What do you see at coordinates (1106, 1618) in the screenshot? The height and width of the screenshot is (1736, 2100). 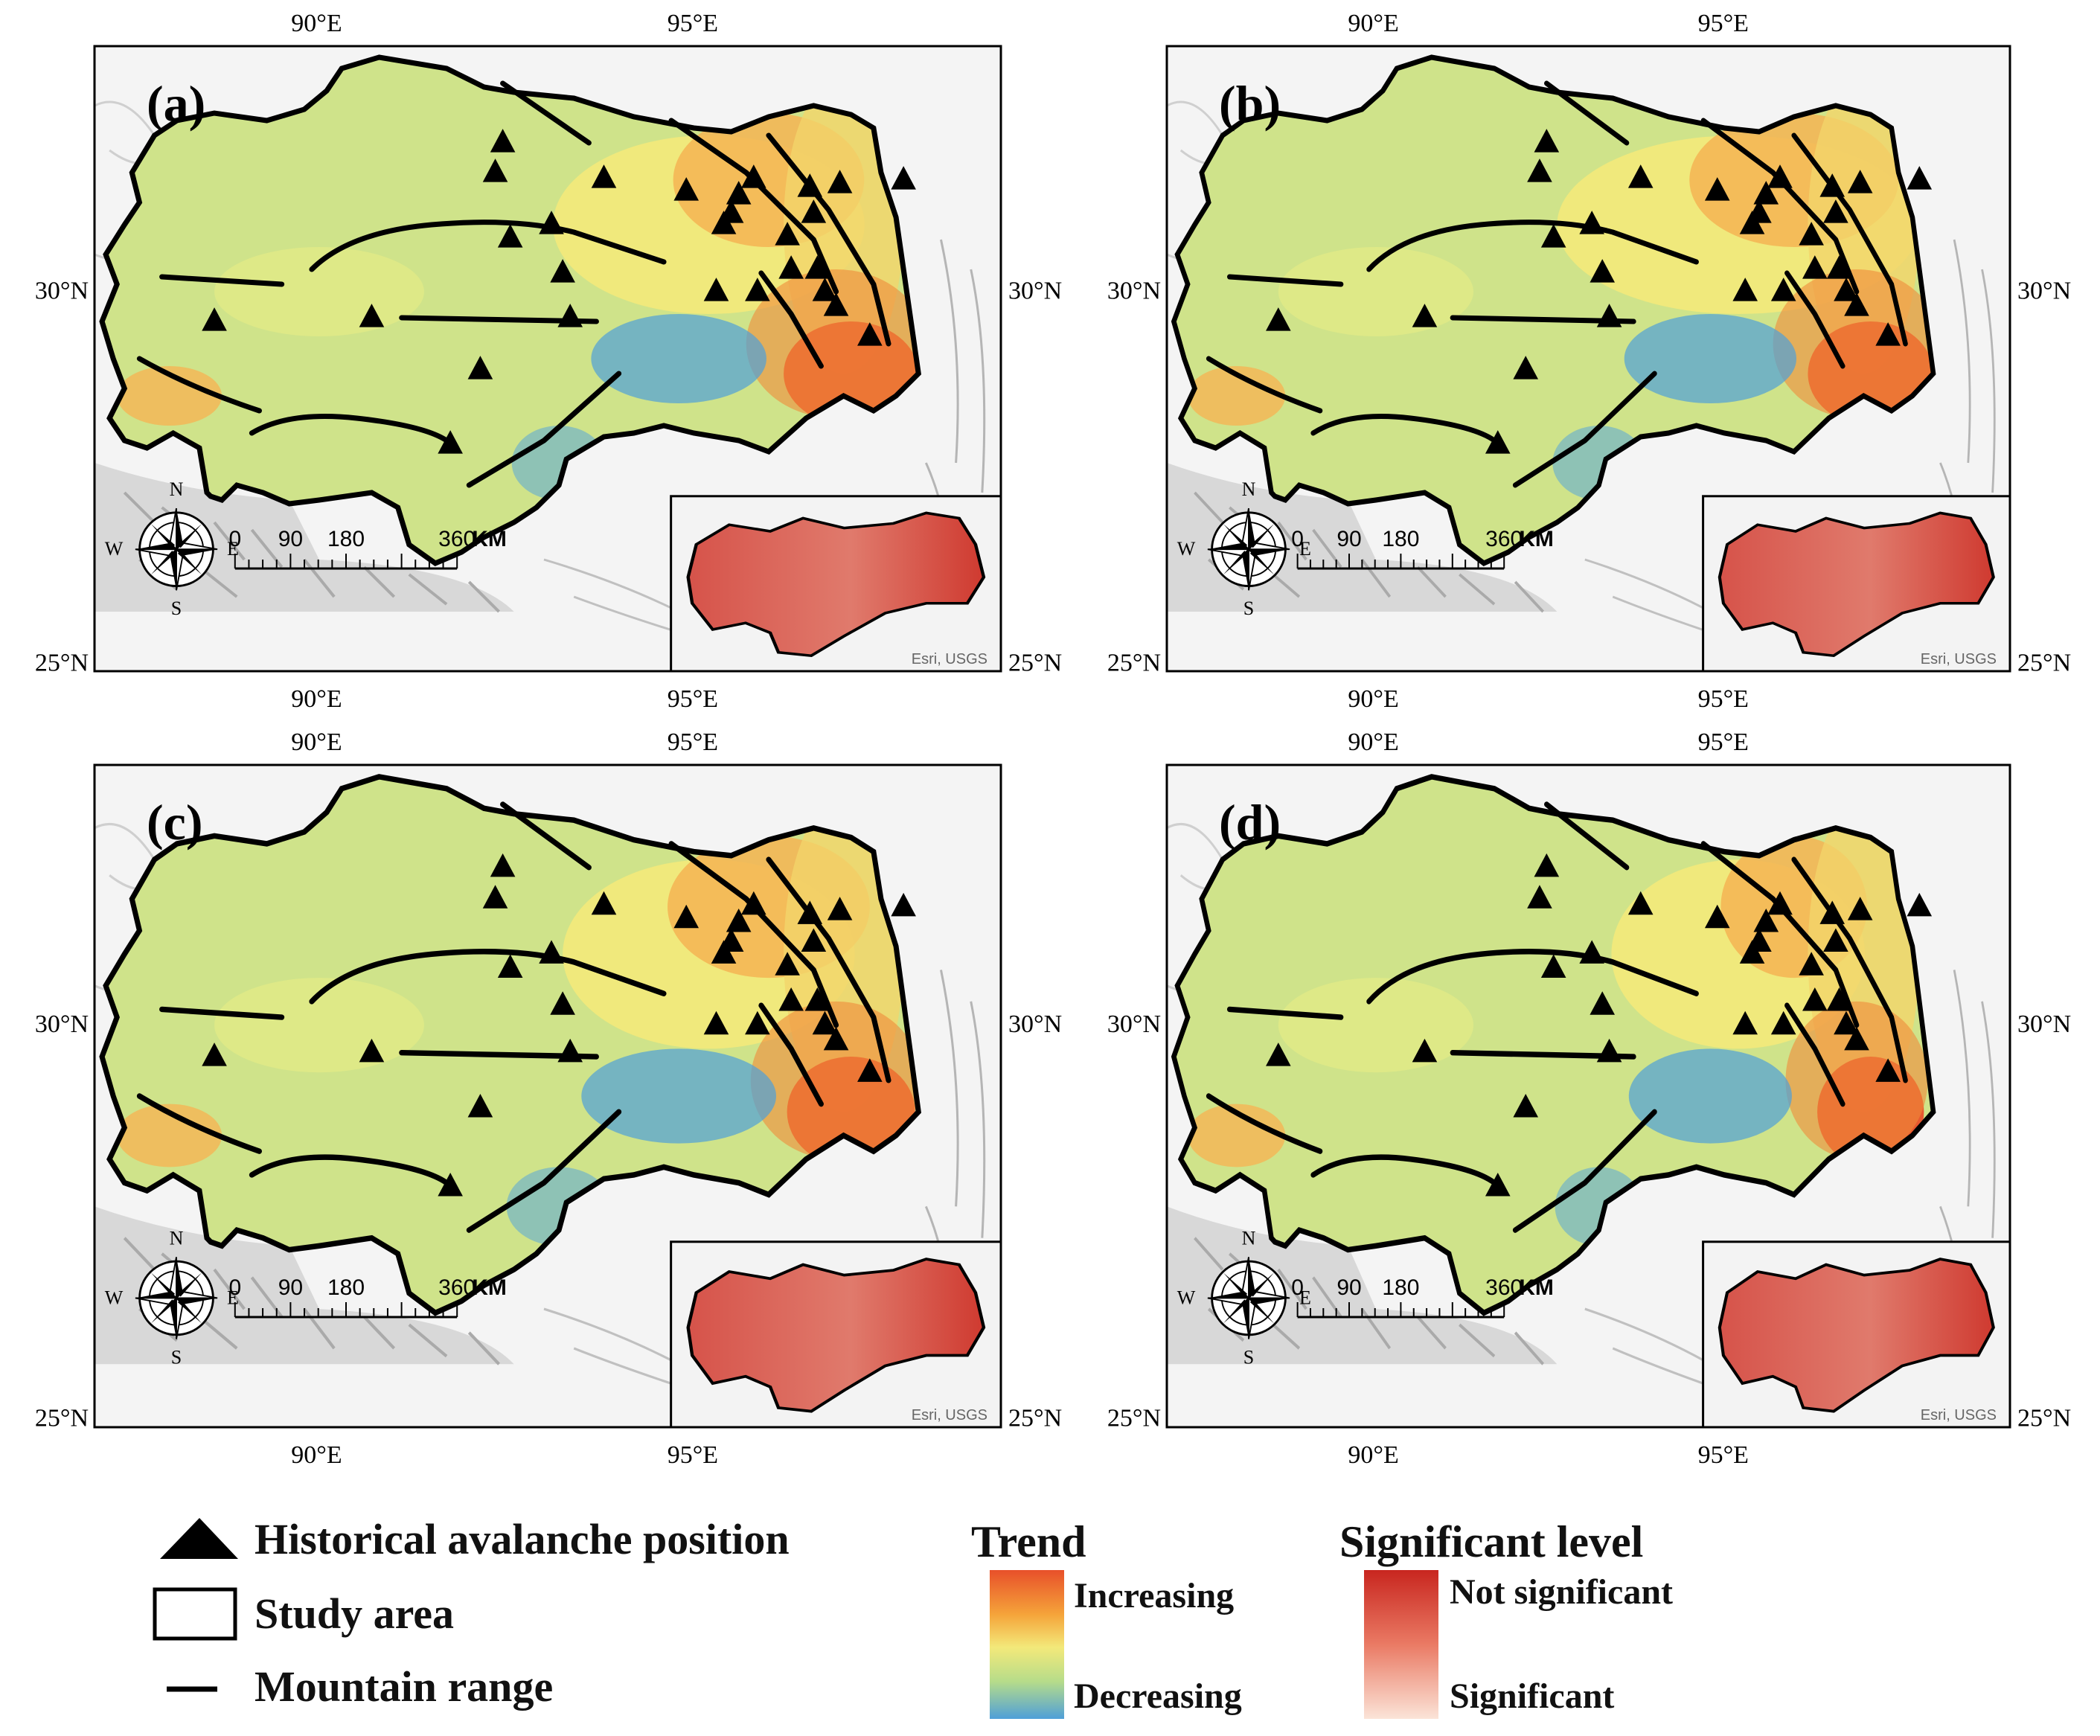 I see `trend-legend: Trend Increasing Decreasing` at bounding box center [1106, 1618].